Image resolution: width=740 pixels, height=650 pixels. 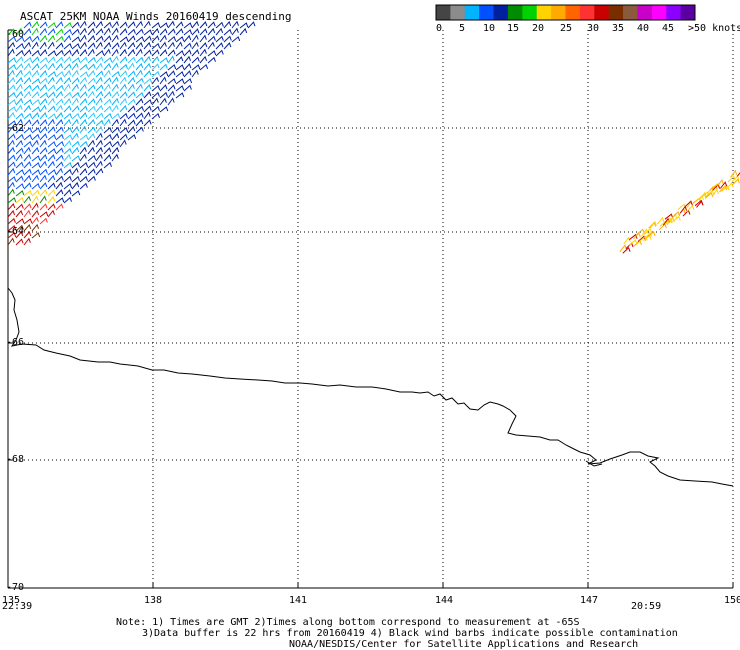 I want to click on lon-label: 141, so click(x=298, y=600).